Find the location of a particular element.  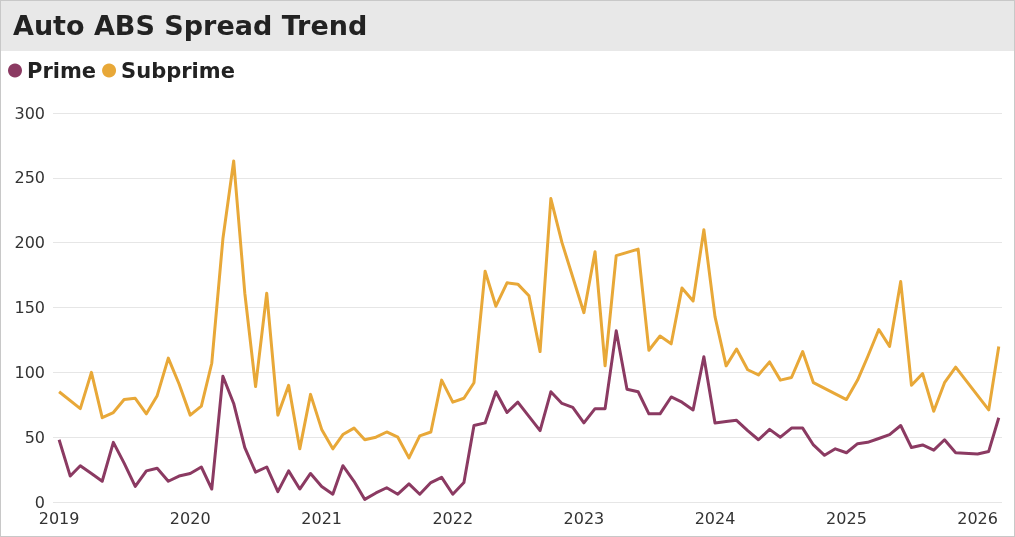

y-tick-label: 250 is located at coordinates (29, 178).